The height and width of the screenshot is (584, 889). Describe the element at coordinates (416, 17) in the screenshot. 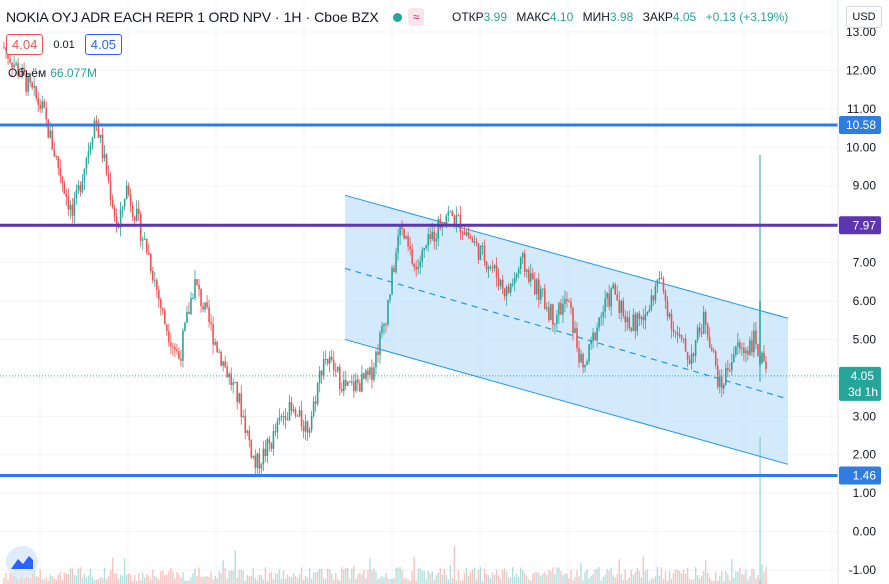

I see `data-delay-badge: ≈` at that location.